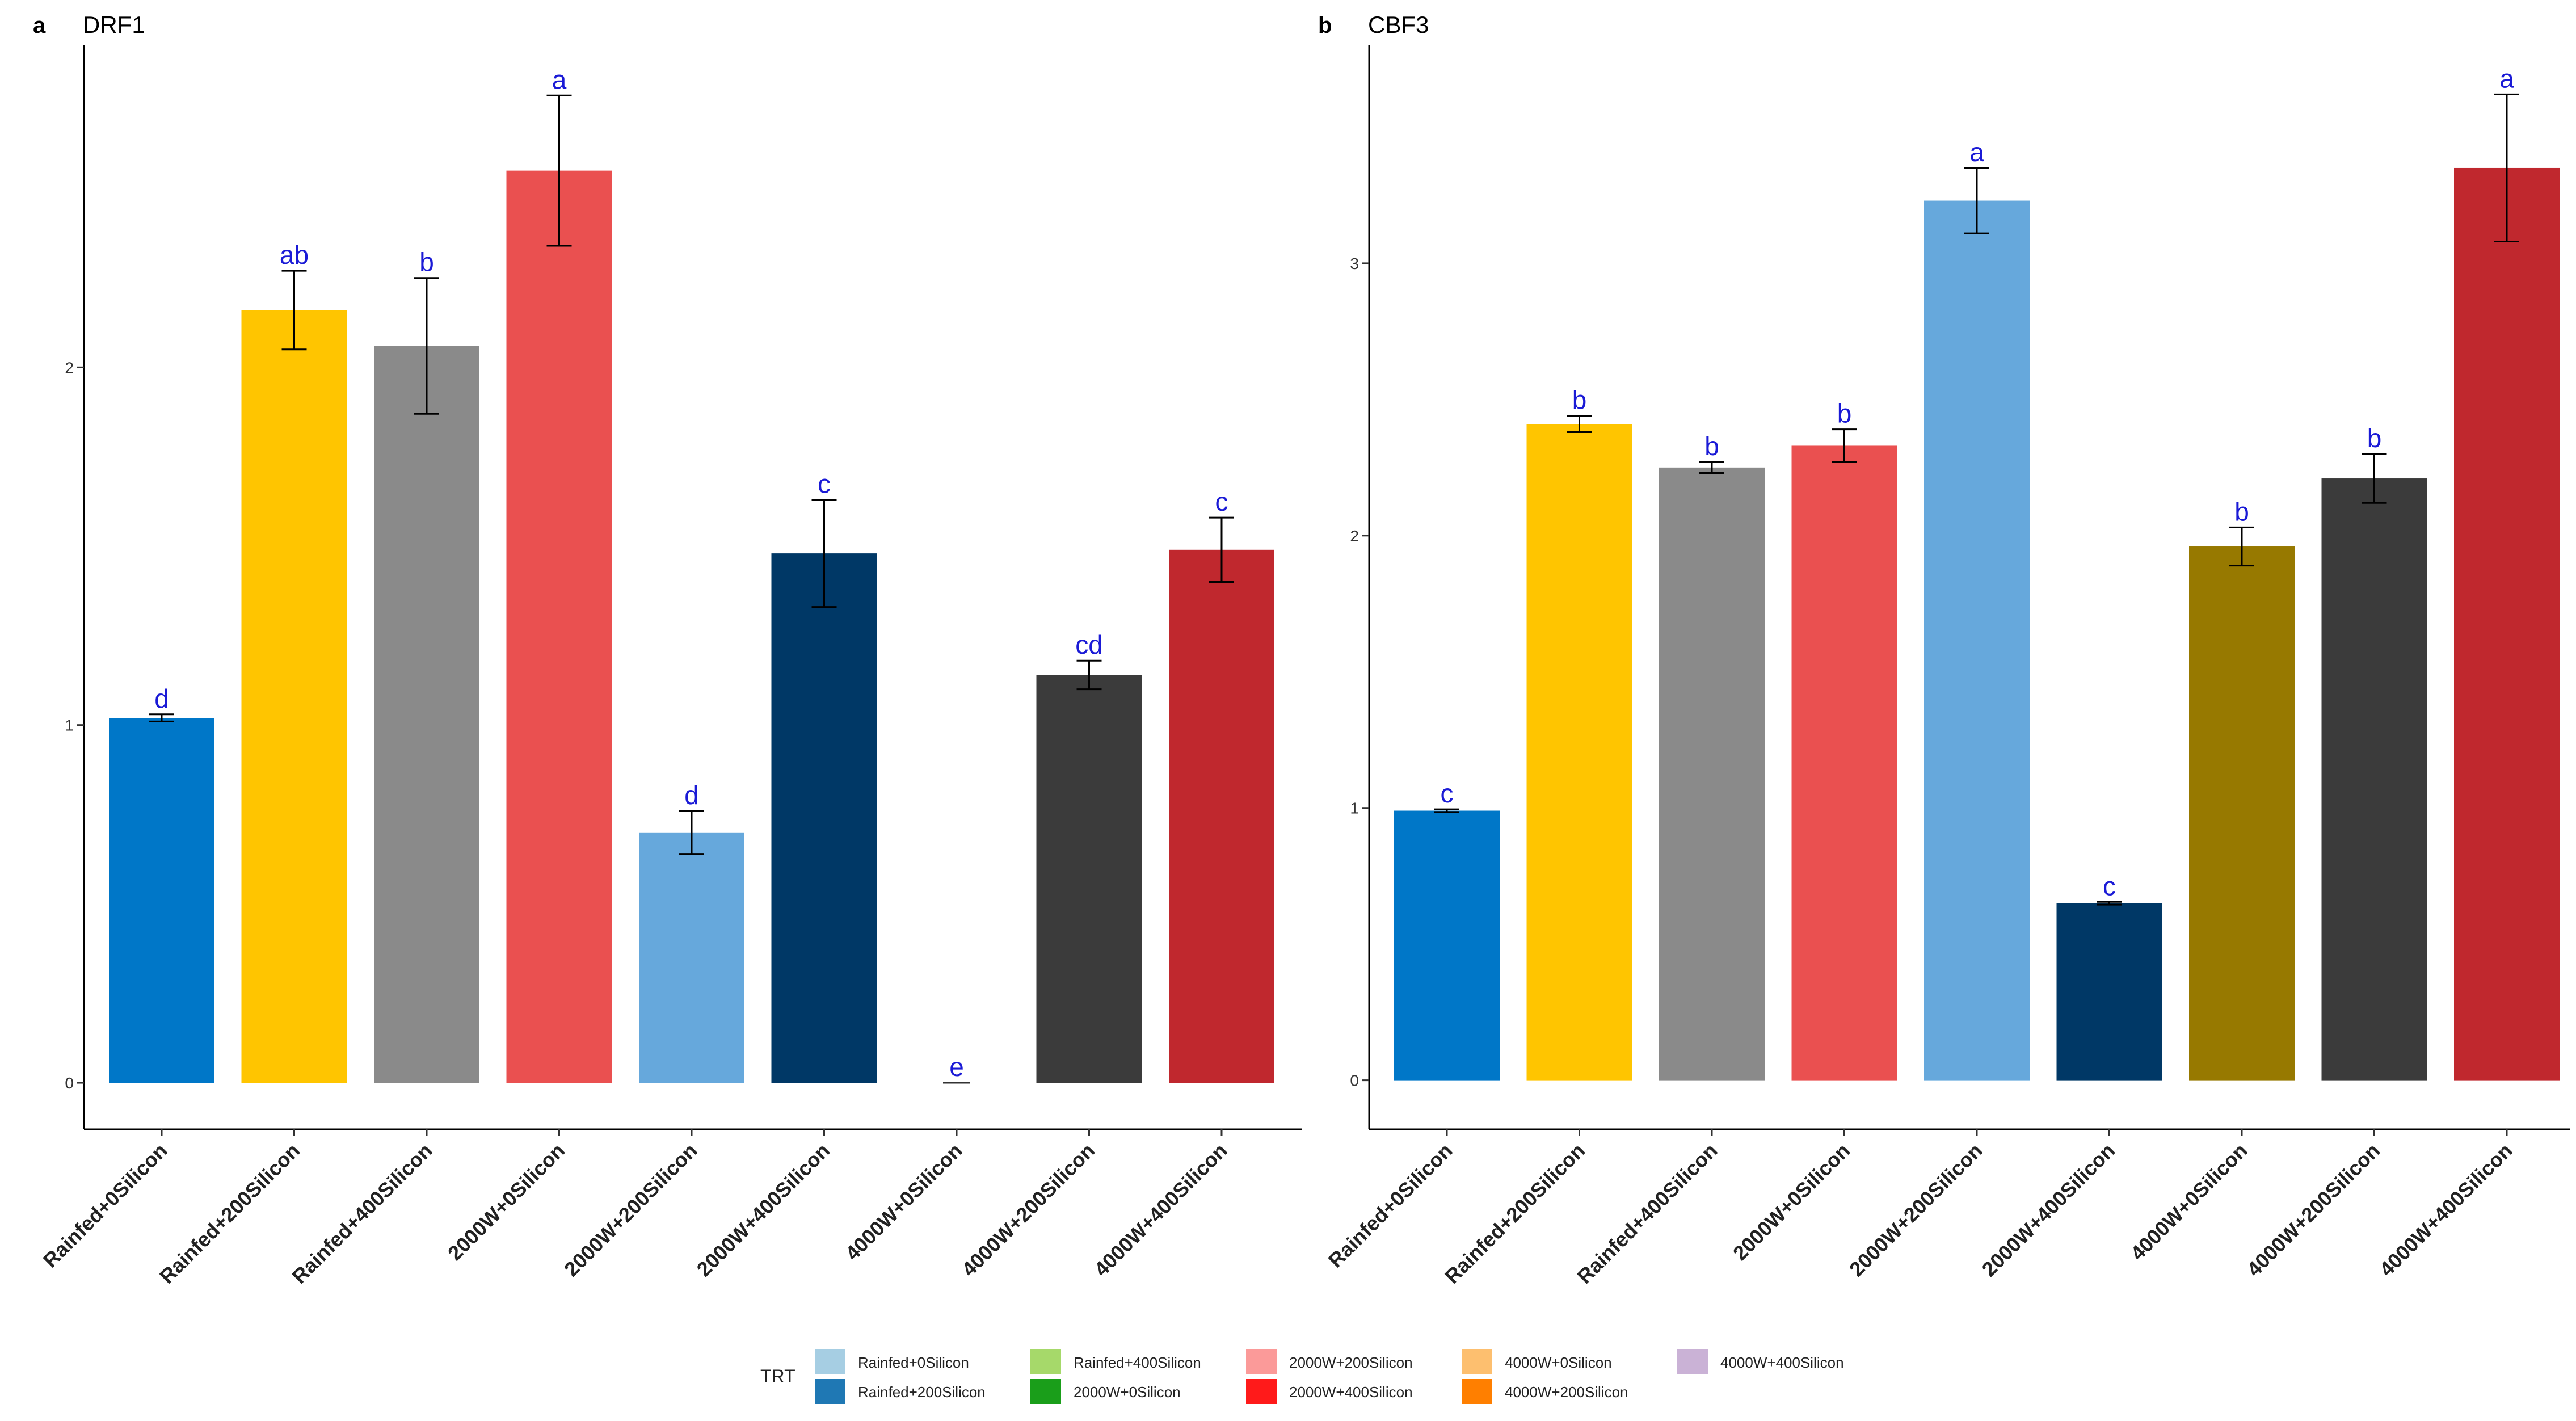 This screenshot has height=1421, width=2576. Describe the element at coordinates (294, 255) in the screenshot. I see `significance-letter: ab` at that location.